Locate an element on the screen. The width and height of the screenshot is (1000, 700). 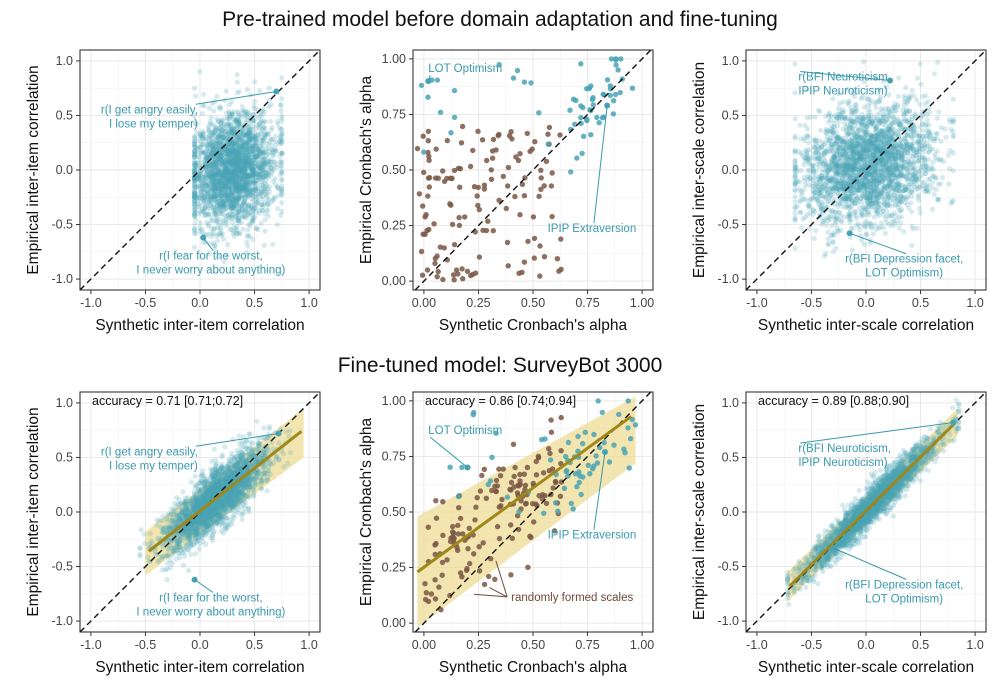
y-tick-label: 1.0 is located at coordinates (64, 61).